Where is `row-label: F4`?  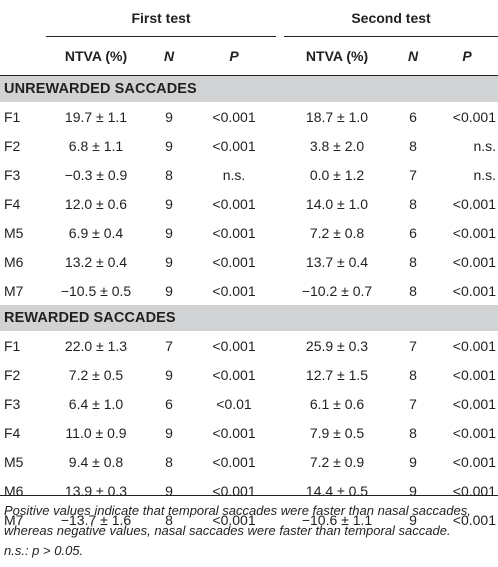
row-label: F4 is located at coordinates (12, 432).